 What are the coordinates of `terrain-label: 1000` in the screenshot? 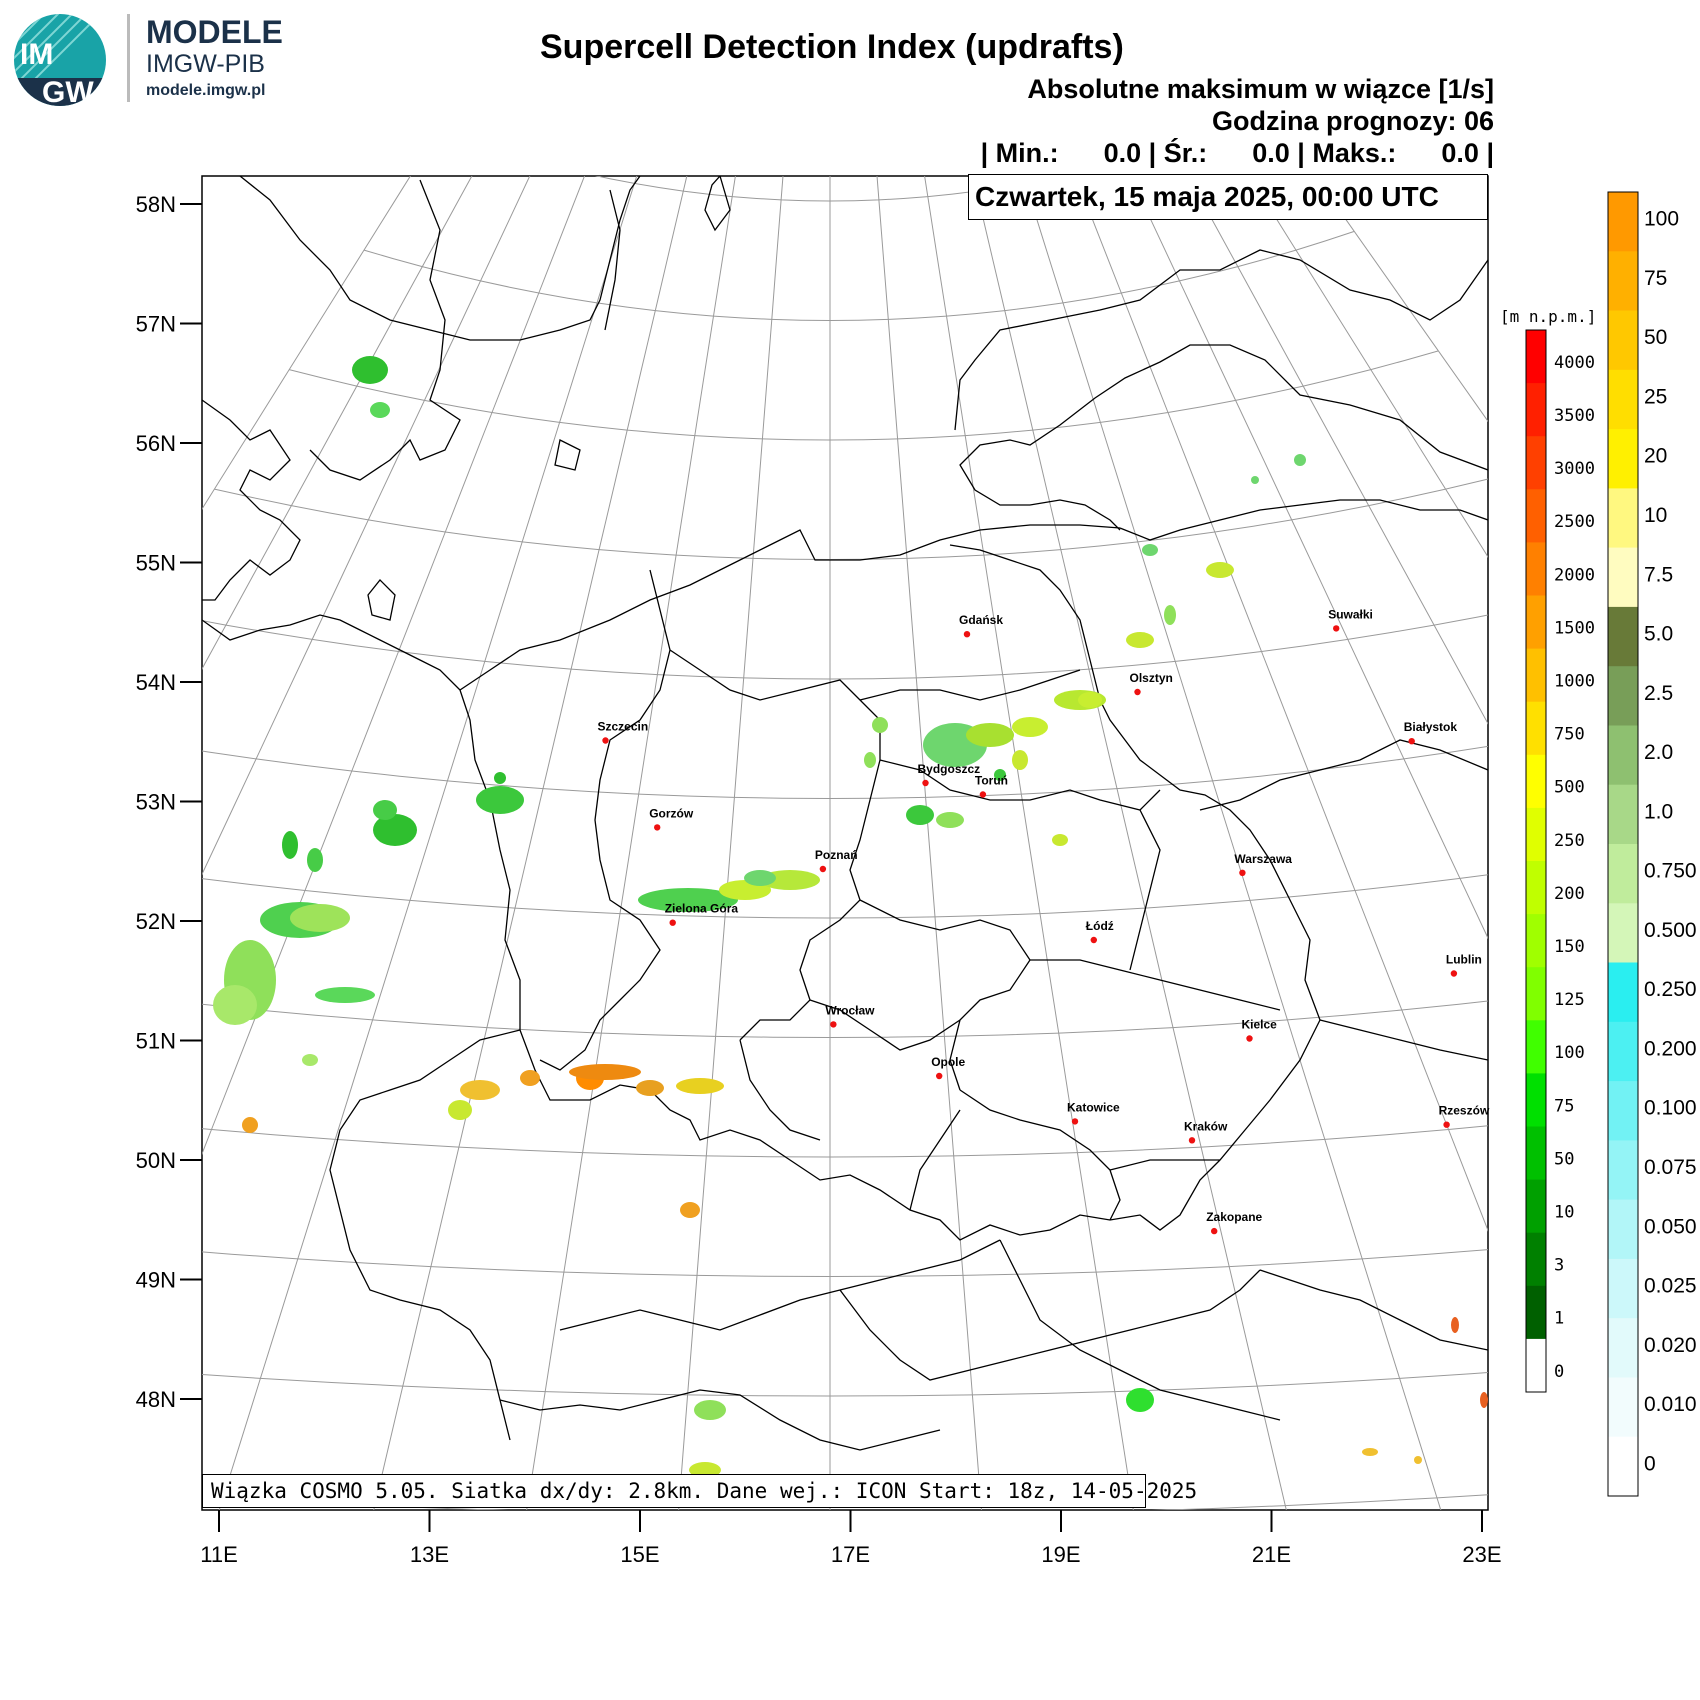 It's located at (1574, 682).